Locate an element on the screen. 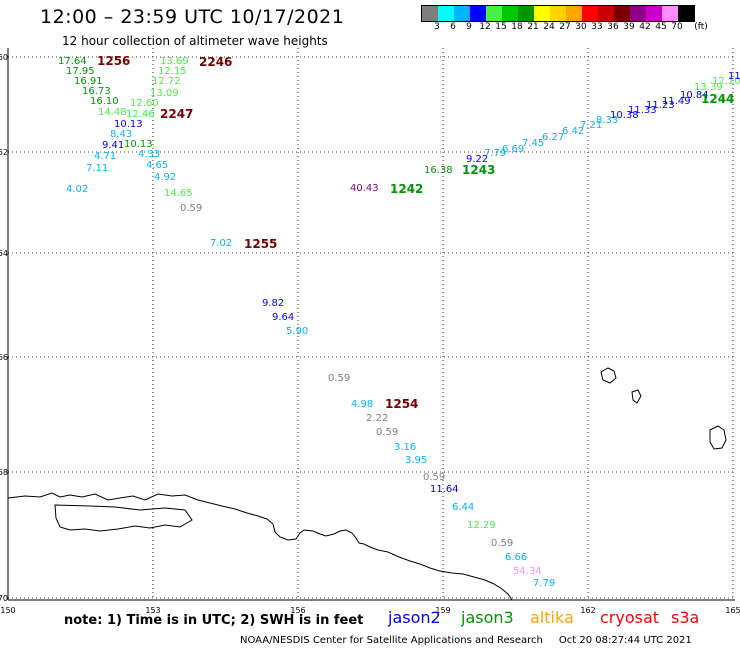 The image size is (740, 650). wave-height-label: 7.21 is located at coordinates (591, 125).